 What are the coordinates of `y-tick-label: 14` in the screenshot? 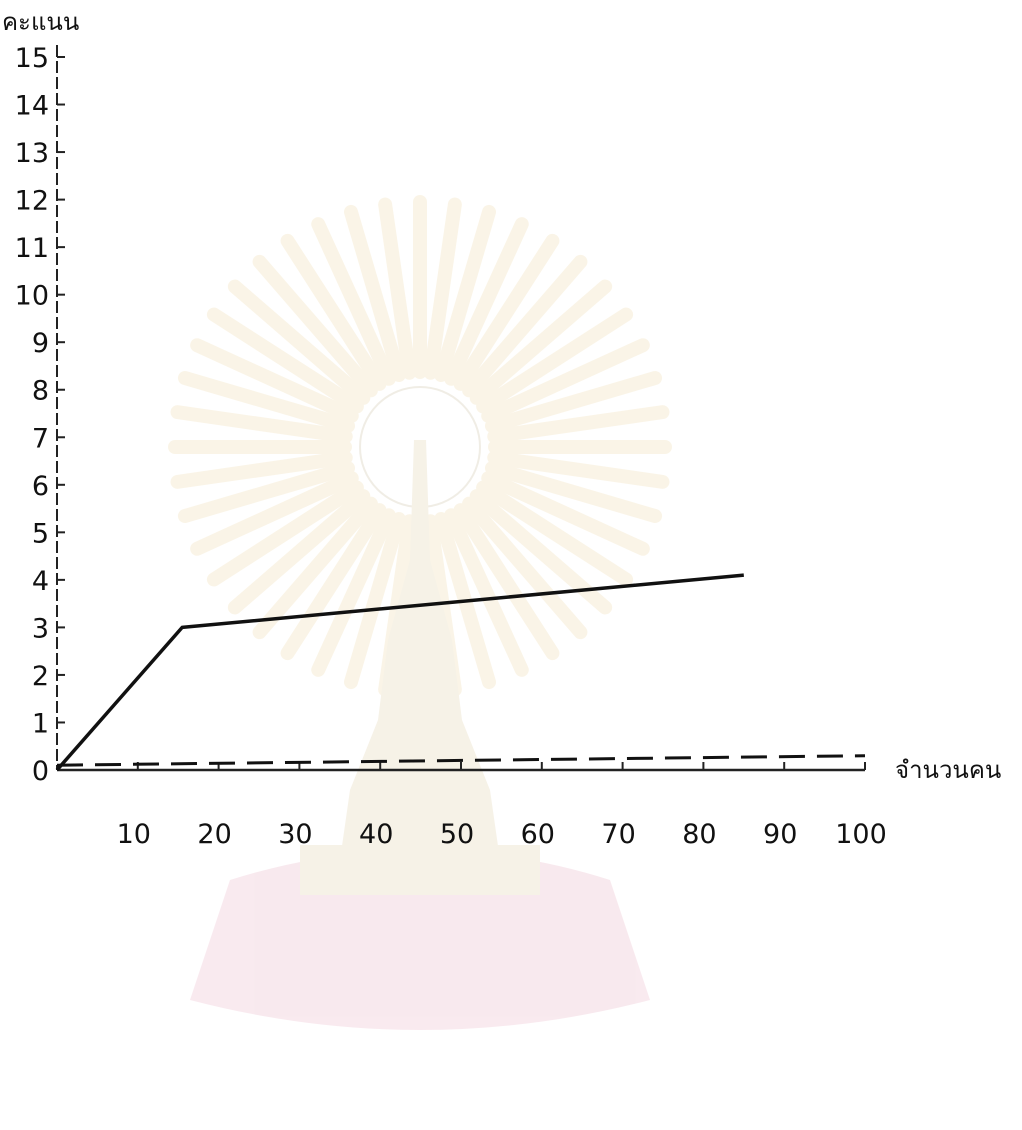 It's located at (32, 106).